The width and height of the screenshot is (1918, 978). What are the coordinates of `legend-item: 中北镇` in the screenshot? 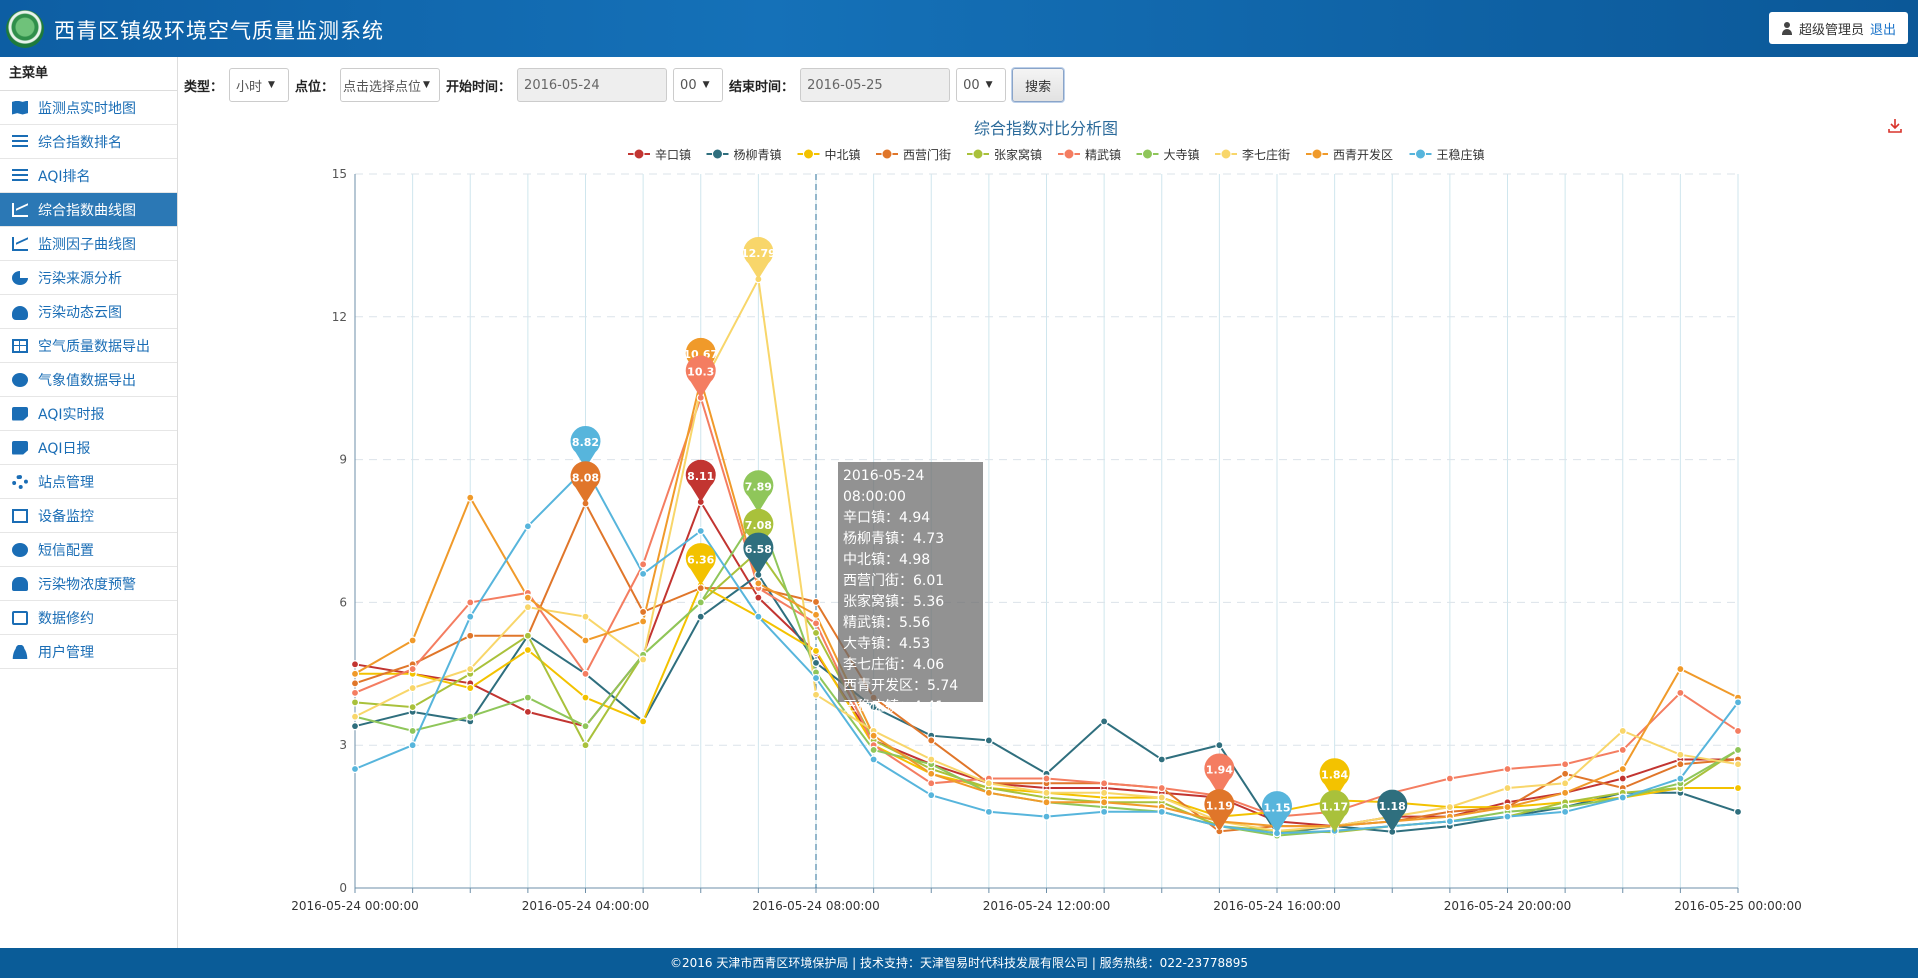 It's located at (829, 154).